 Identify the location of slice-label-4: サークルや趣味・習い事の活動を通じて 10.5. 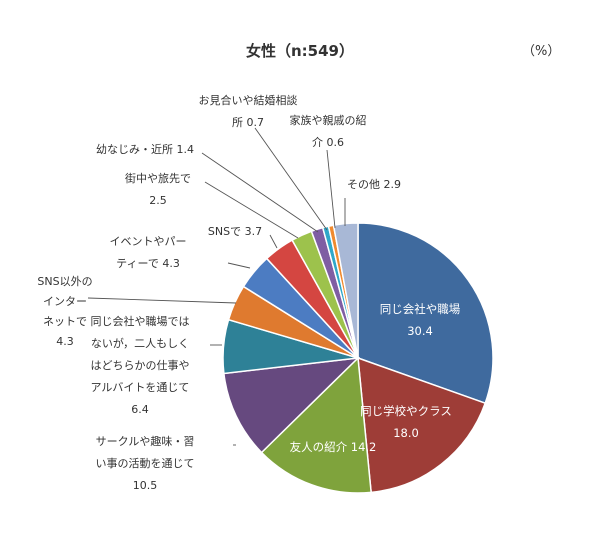
(145, 463).